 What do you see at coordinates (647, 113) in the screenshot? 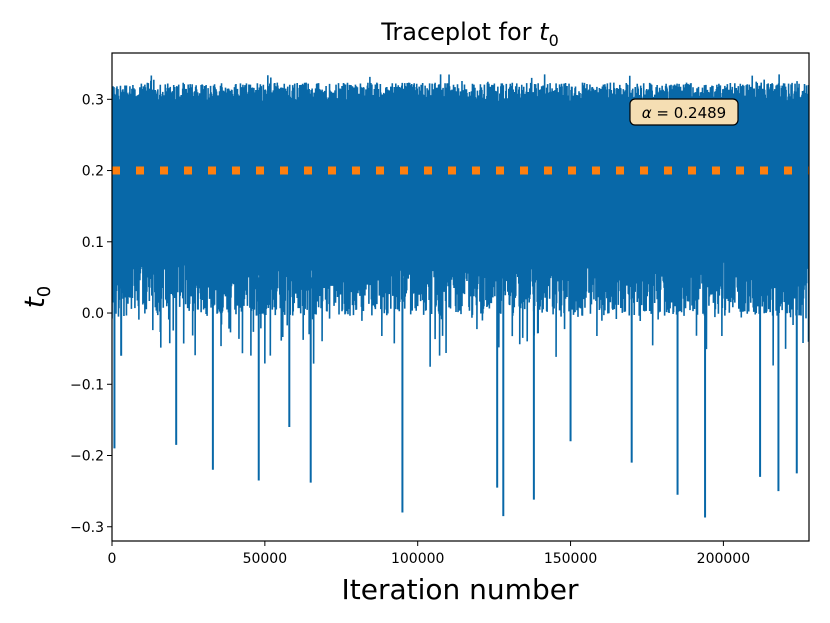
I see `alpha-annotation-symbol: α` at bounding box center [647, 113].